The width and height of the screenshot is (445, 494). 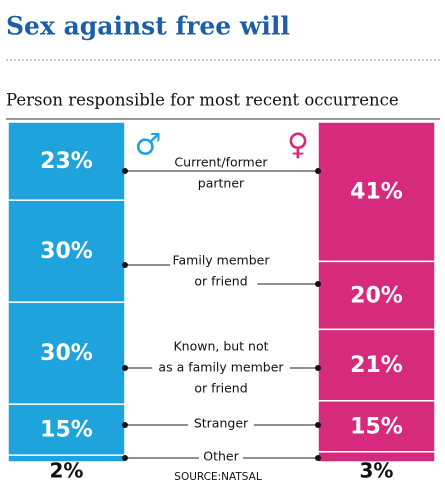 I want to click on category-label: Known, but not, so click(x=220, y=346).